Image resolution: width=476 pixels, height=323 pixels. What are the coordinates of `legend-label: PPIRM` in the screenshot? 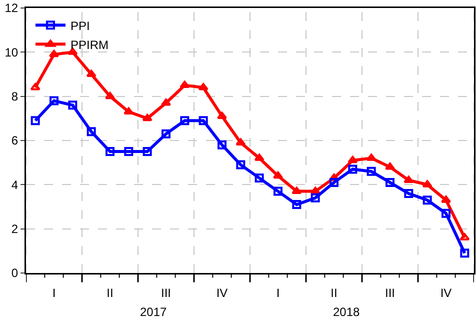 It's located at (89, 45).